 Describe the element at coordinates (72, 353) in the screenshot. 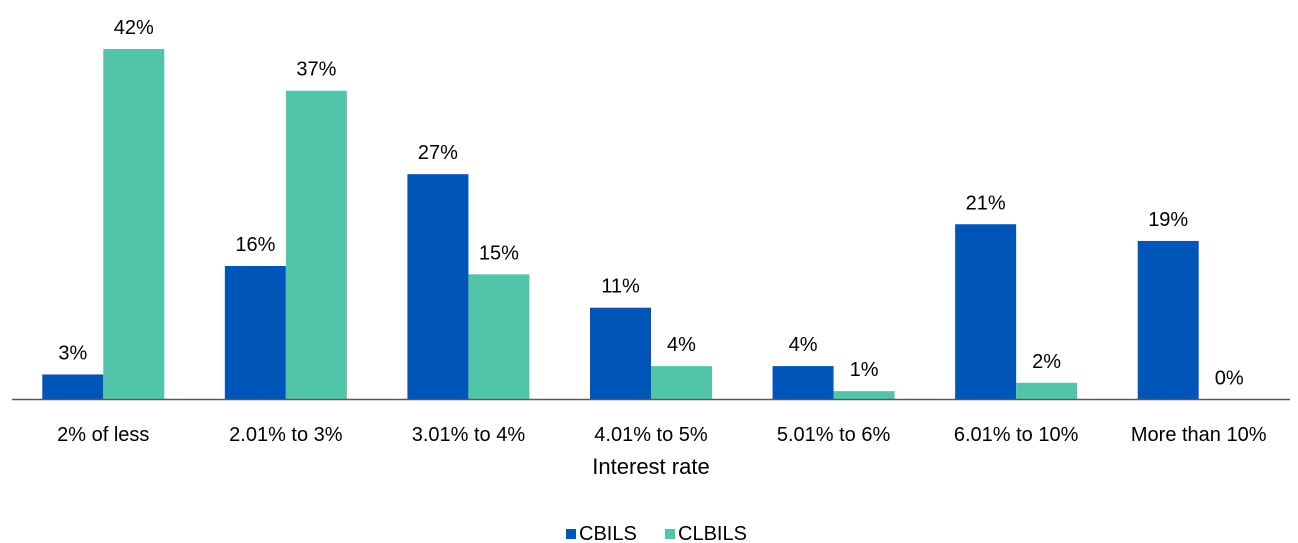

I see `data-label-cbils-0: 3%` at that location.